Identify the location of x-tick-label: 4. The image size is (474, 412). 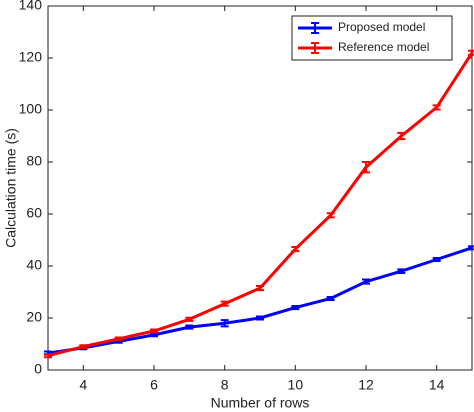
(83, 385).